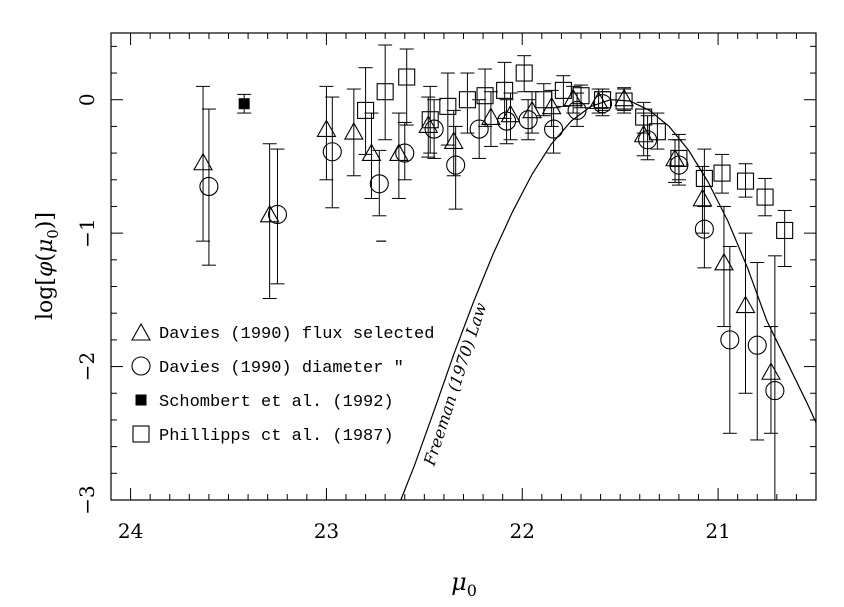 The height and width of the screenshot is (607, 844). What do you see at coordinates (47, 266) in the screenshot?
I see `y-axis-label: log[φ(μ0)]` at bounding box center [47, 266].